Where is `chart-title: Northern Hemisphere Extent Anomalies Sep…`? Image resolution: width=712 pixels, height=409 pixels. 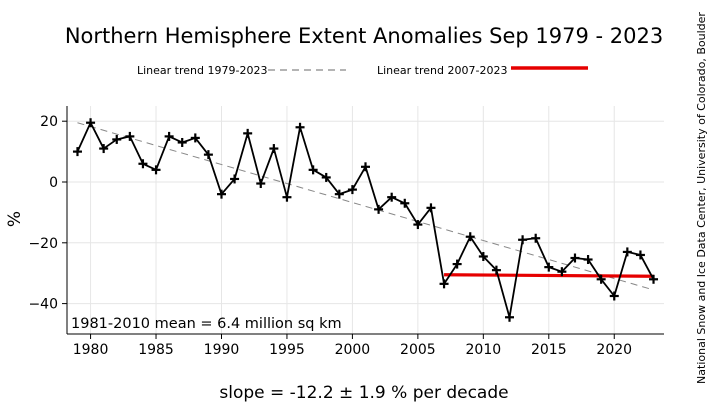
chart-title: Northern Hemisphere Extent Anomalies Sep… is located at coordinates (364, 36).